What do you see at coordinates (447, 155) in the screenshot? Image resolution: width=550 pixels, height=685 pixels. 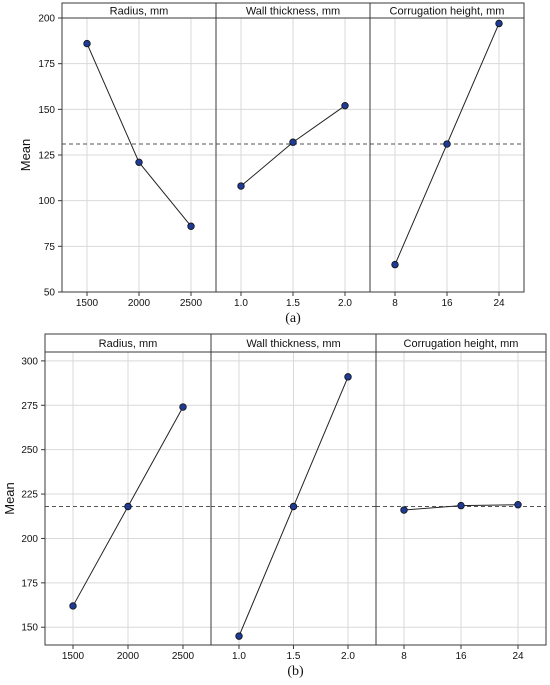 I see `panel-3: 8 16 24 Corrugation height, mm` at bounding box center [447, 155].